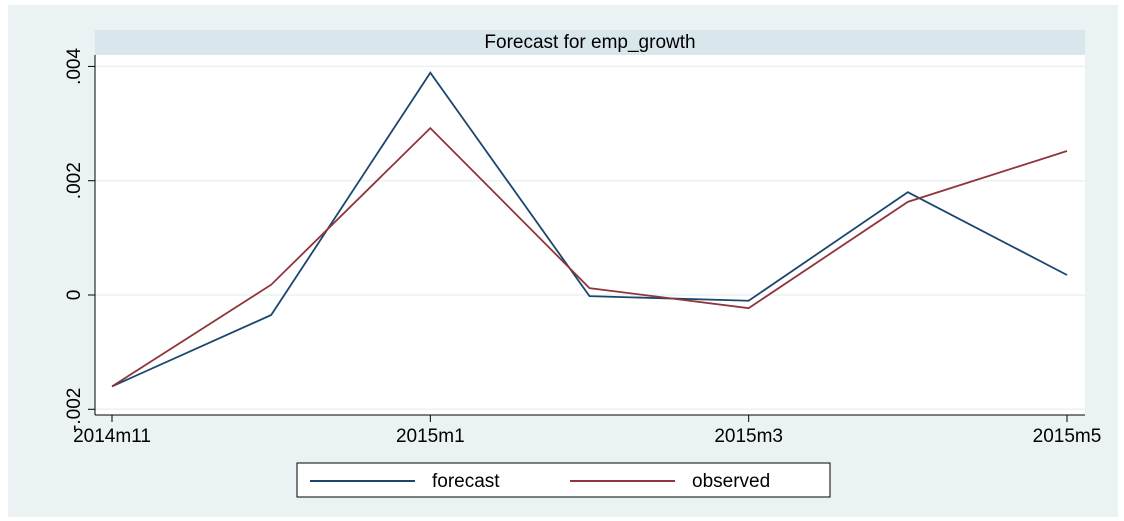 The image size is (1124, 521). I want to click on chart-title: Forecast for emp_growth, so click(589, 42).